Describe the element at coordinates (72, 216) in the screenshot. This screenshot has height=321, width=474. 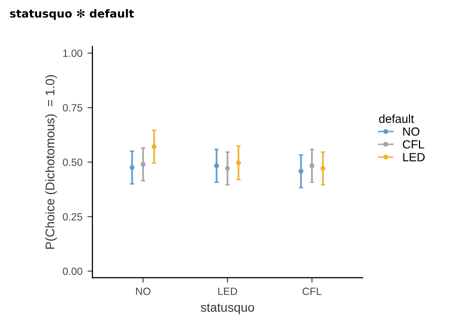
I see `y-tick-label: 0.25` at that location.